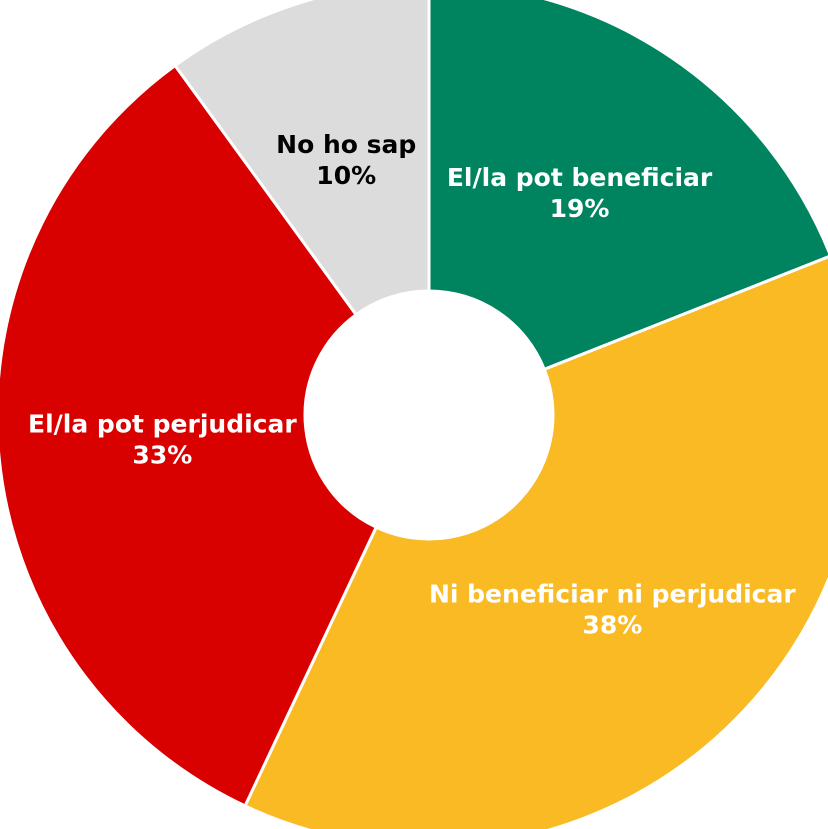 The width and height of the screenshot is (828, 829). Describe the element at coordinates (346, 144) in the screenshot. I see `slice-label-no-ho-sap: No ho sap` at that location.